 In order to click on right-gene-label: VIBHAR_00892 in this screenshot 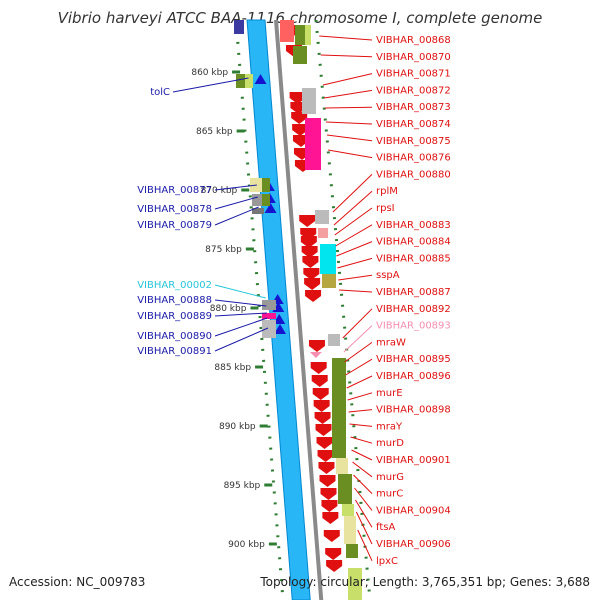, I will do `click(413, 309)`.